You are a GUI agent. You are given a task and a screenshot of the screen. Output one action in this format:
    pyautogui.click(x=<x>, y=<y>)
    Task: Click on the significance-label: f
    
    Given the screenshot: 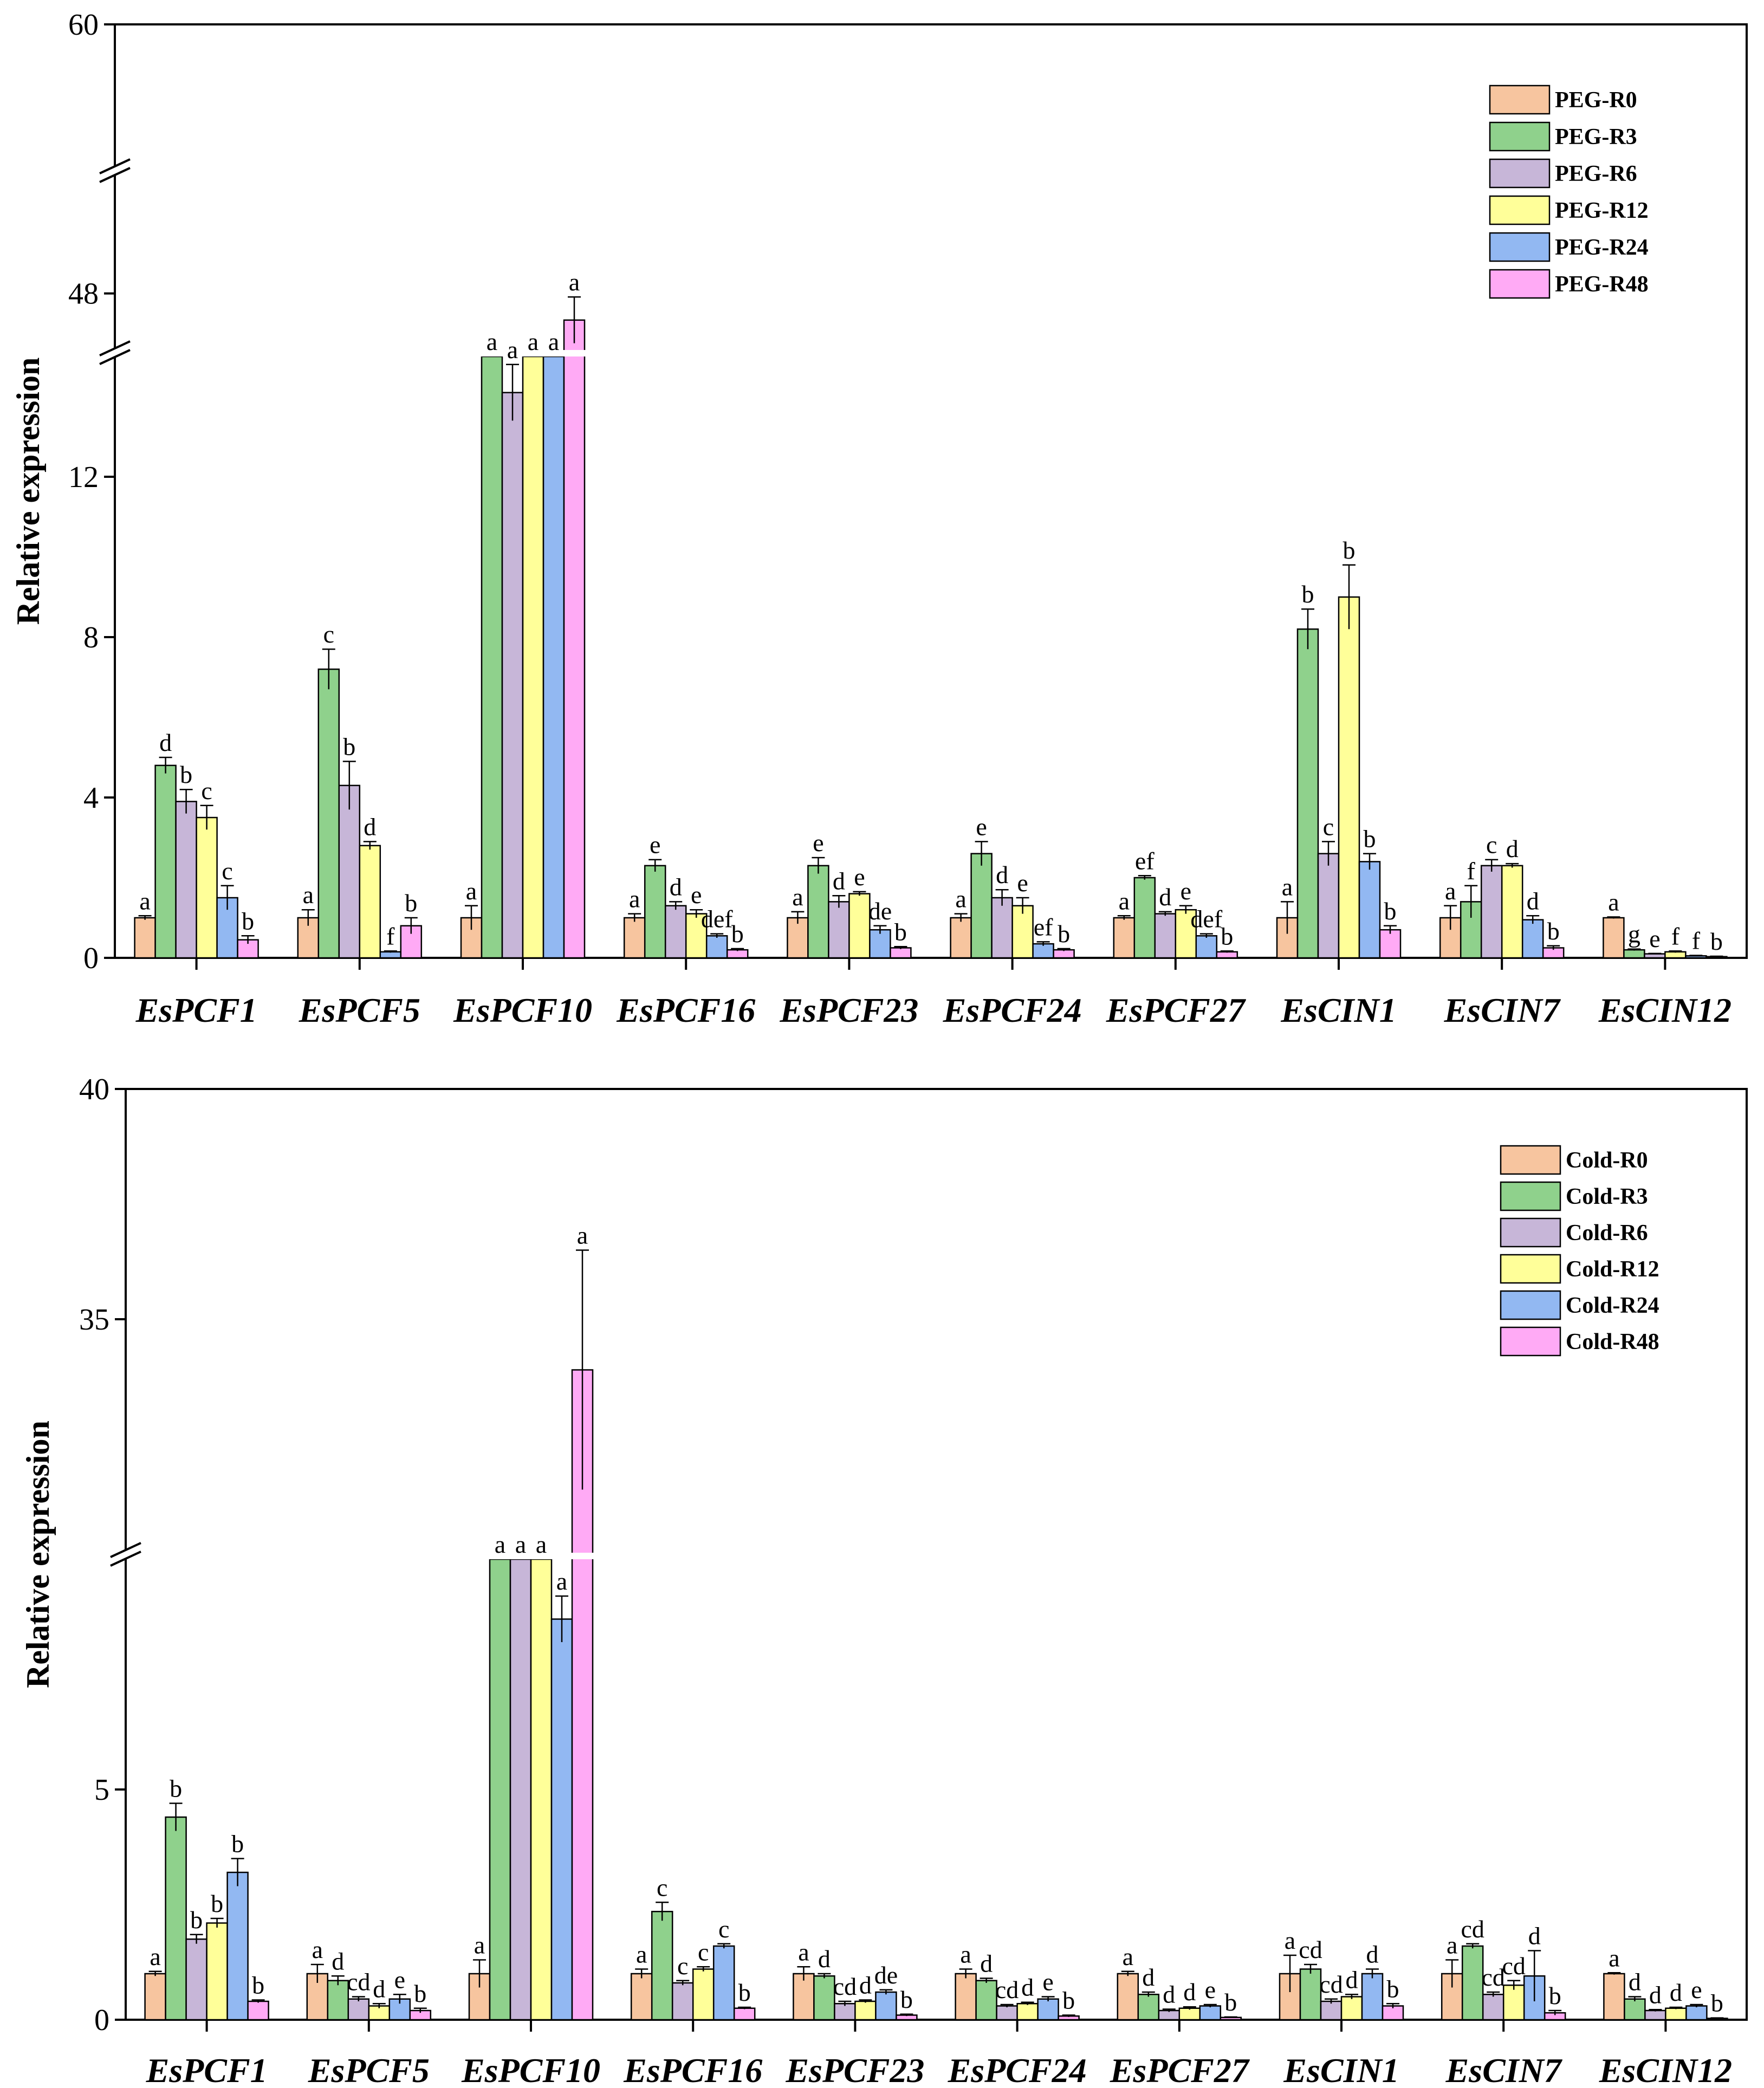 What is the action you would take?
    pyautogui.click(x=1471, y=871)
    